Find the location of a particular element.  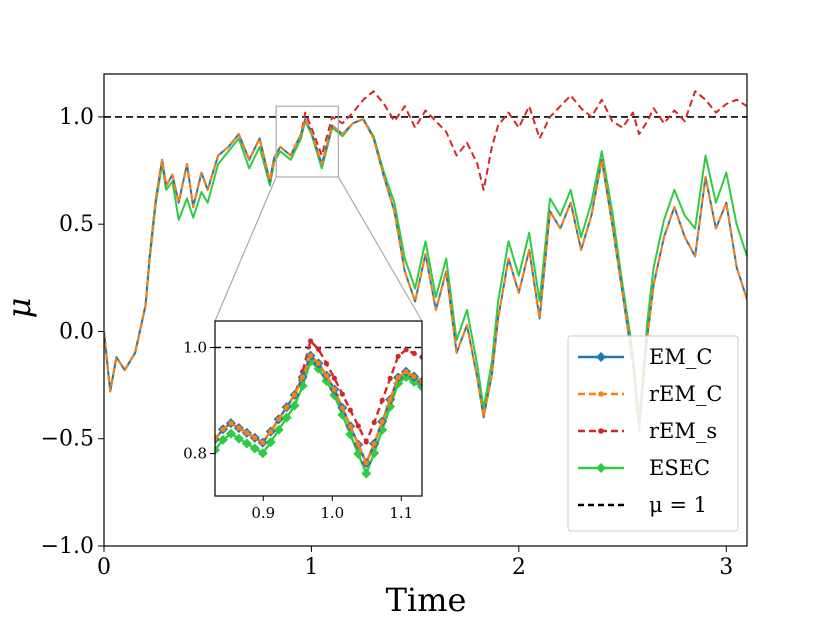

y-tick-label: 0.5 is located at coordinates (76, 224).